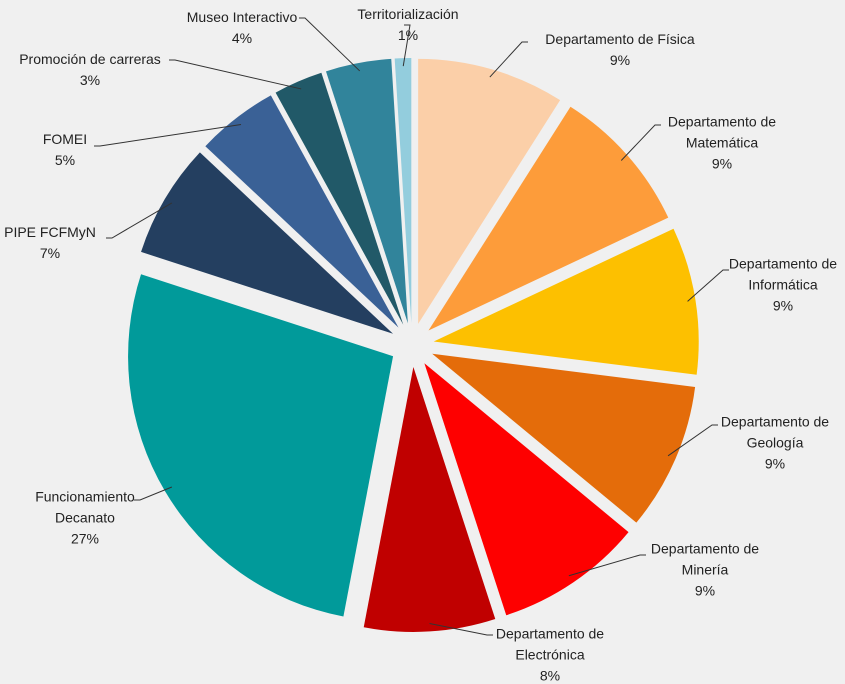 This screenshot has height=684, width=845. Describe the element at coordinates (242, 38) in the screenshot. I see `value-label: 4%` at that location.